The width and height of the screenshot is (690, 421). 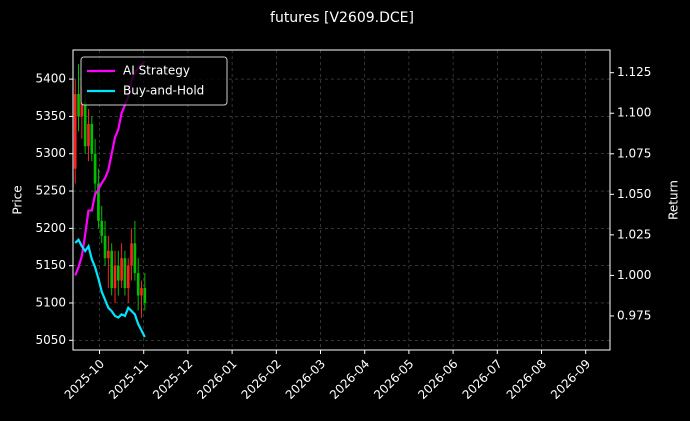 What do you see at coordinates (50, 340) in the screenshot?
I see `y-tick-label: 5050` at bounding box center [50, 340].